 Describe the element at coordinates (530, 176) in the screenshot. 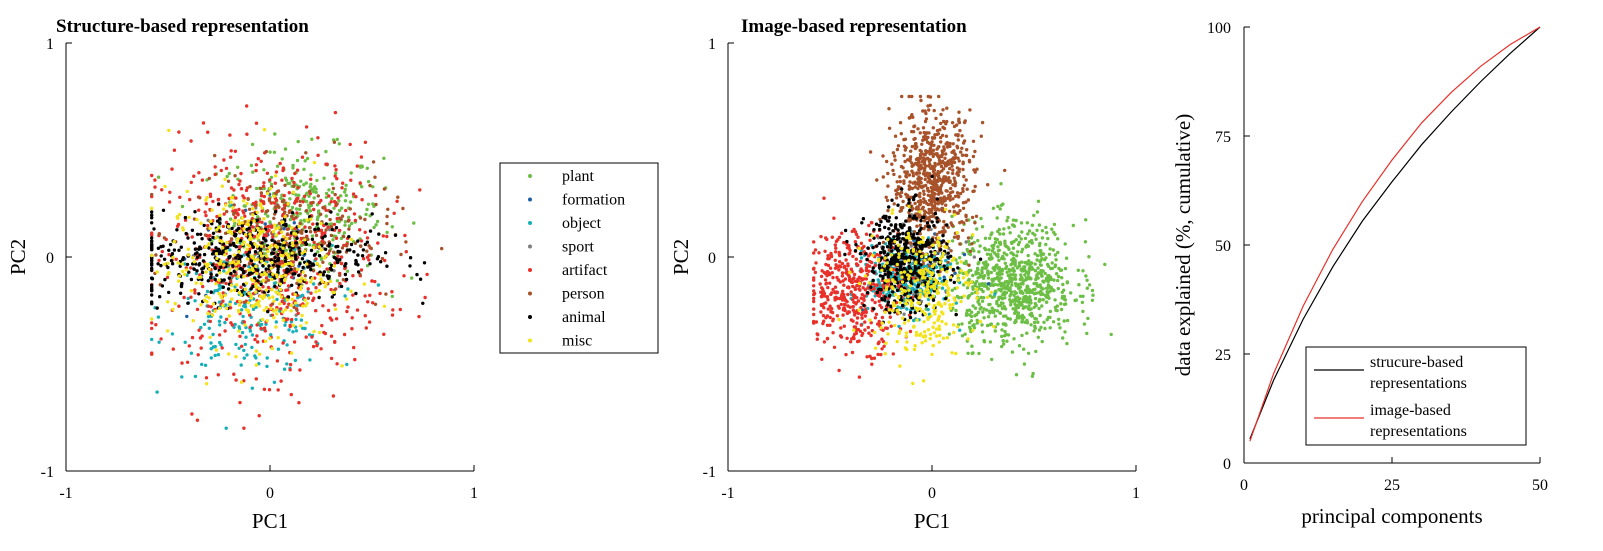

I see `legend-marker-plant` at that location.